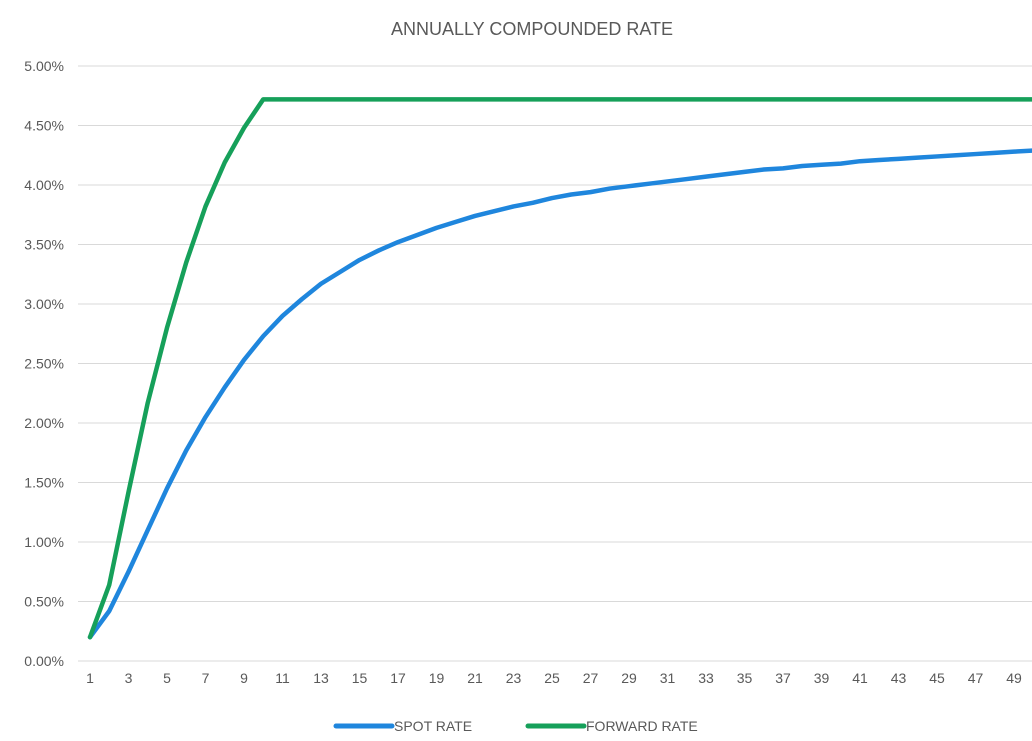  I want to click on y-tick-label: 4.00%, so click(44, 185).